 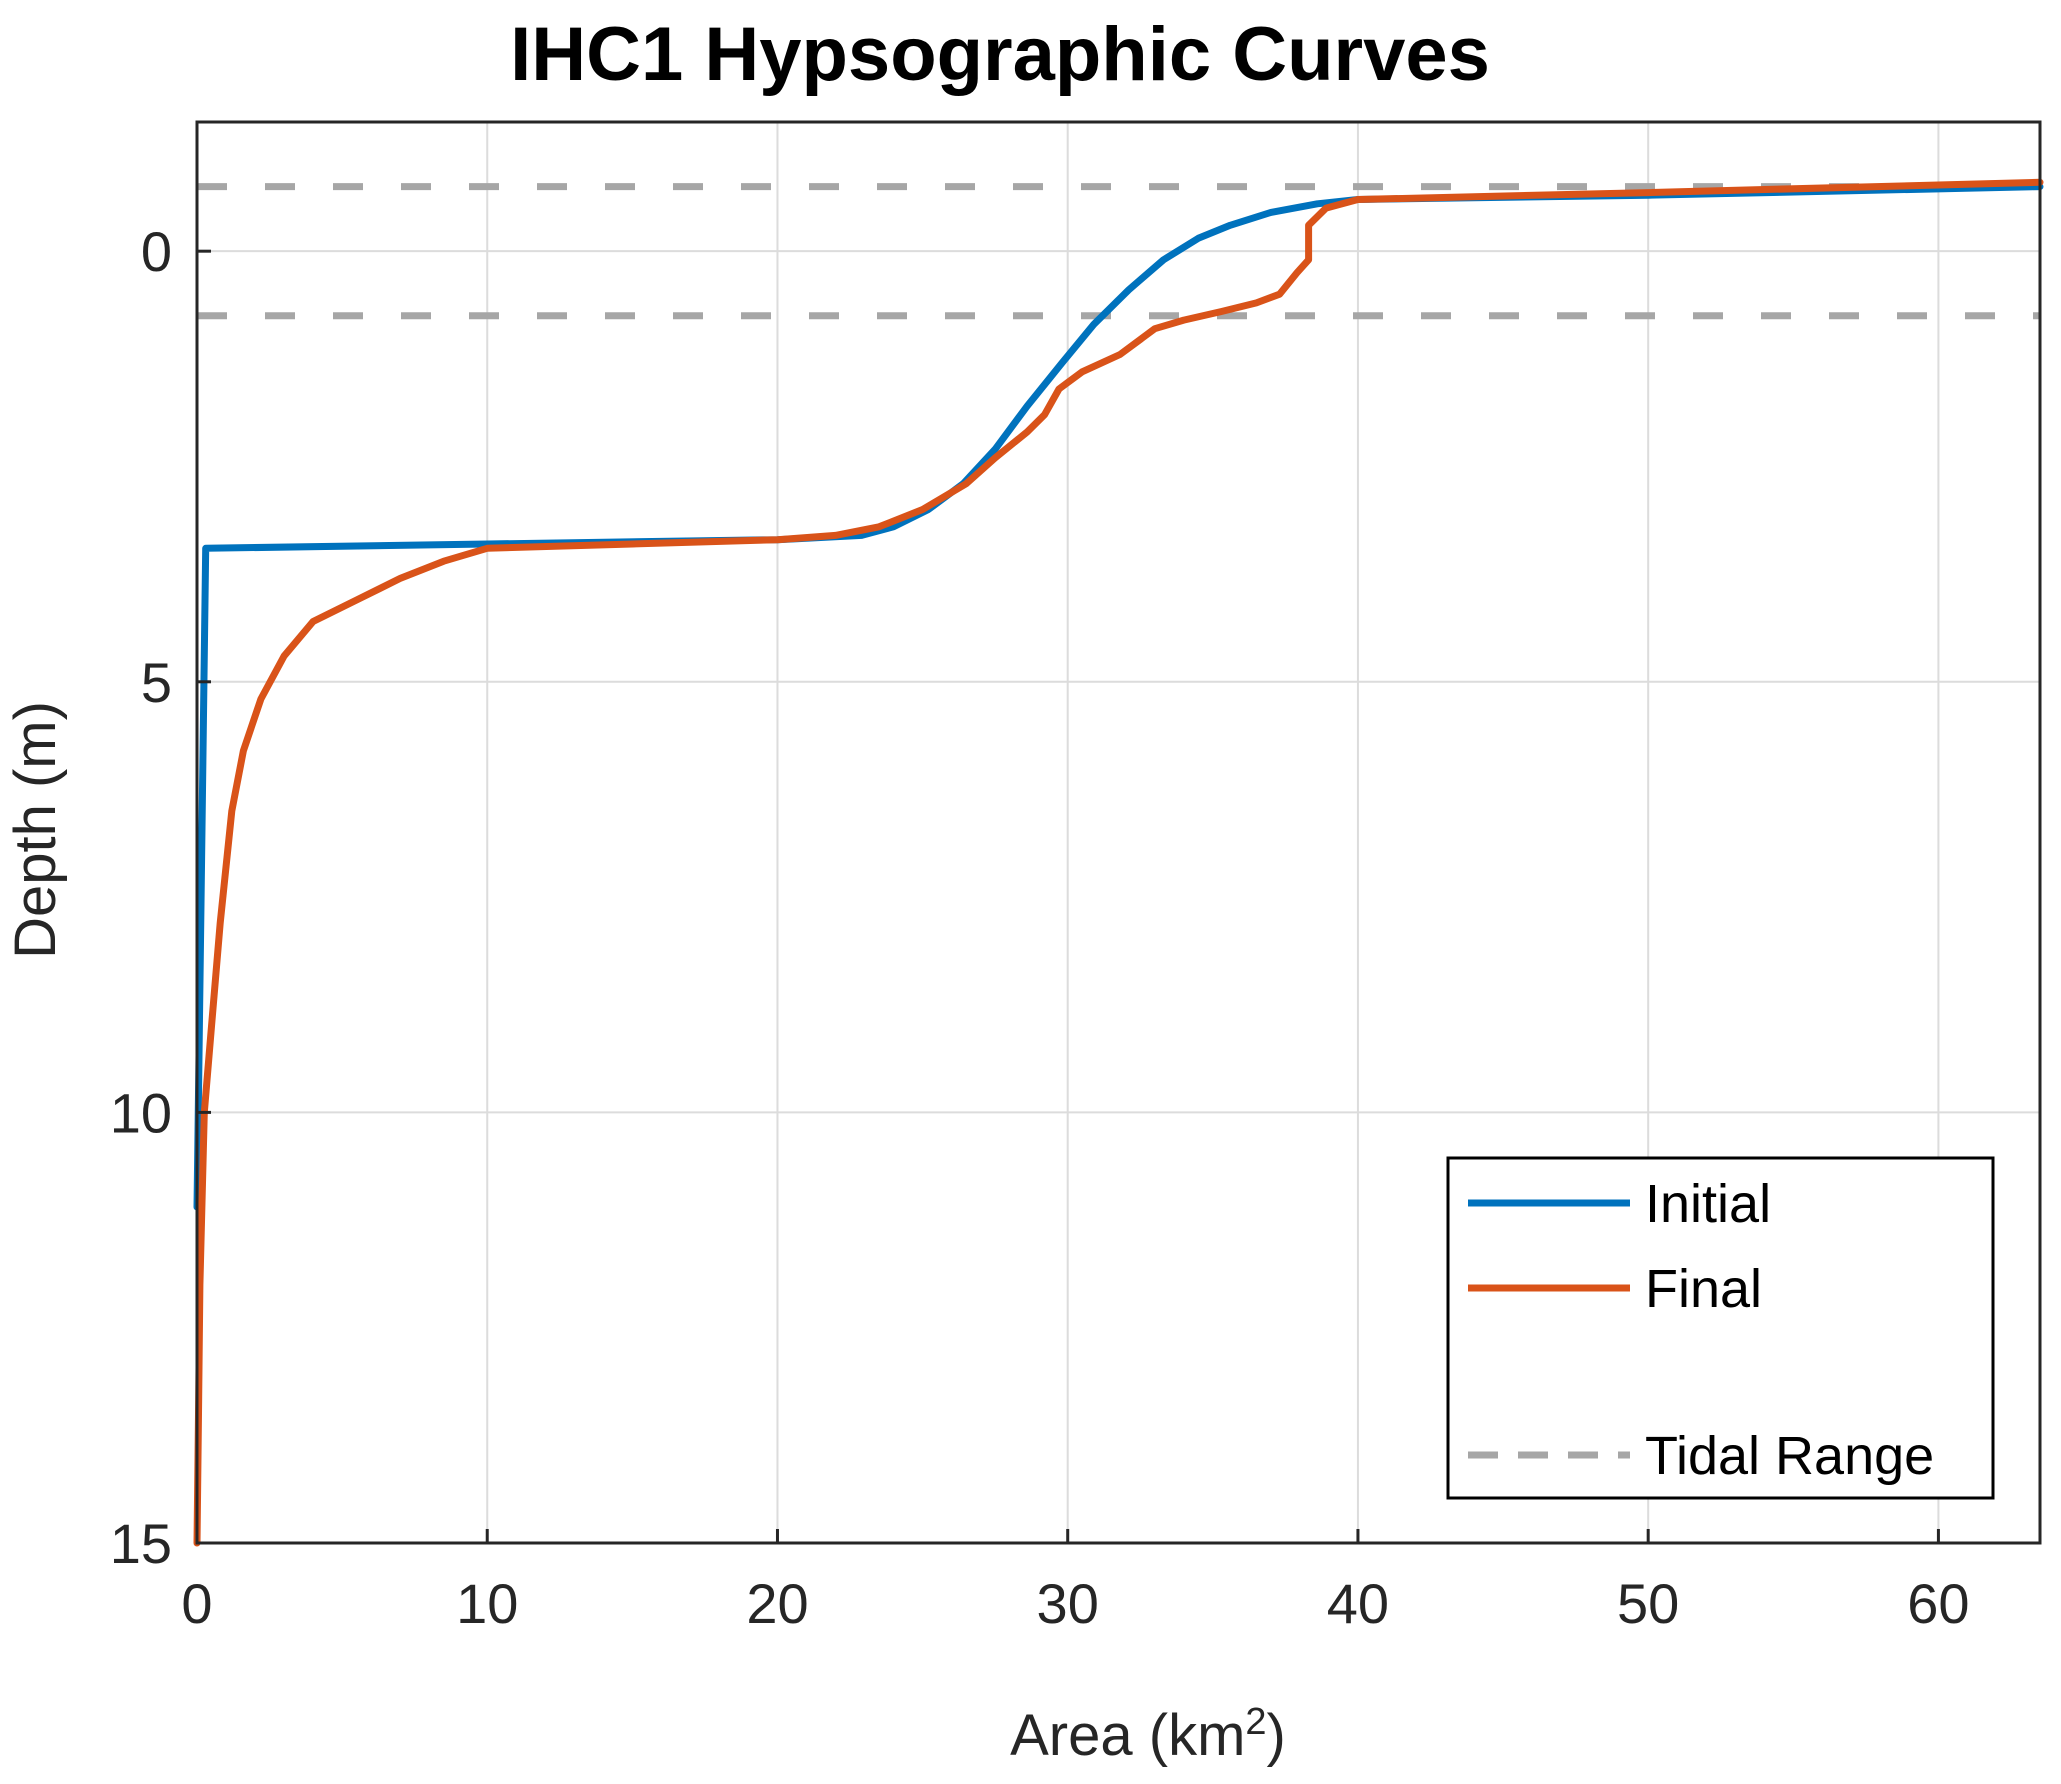 I want to click on x-tick-label: 30, so click(x=1068, y=1603).